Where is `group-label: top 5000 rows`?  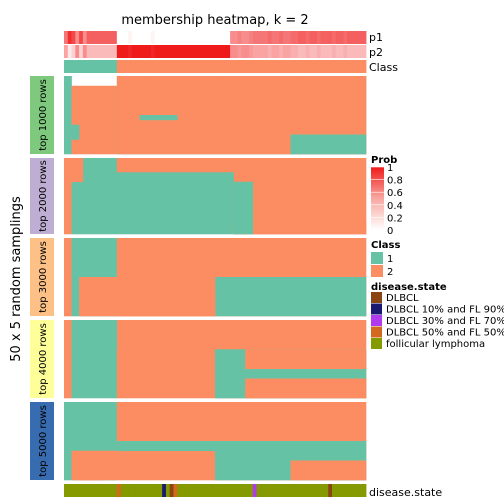
group-label: top 5000 rows is located at coordinates (43, 441).